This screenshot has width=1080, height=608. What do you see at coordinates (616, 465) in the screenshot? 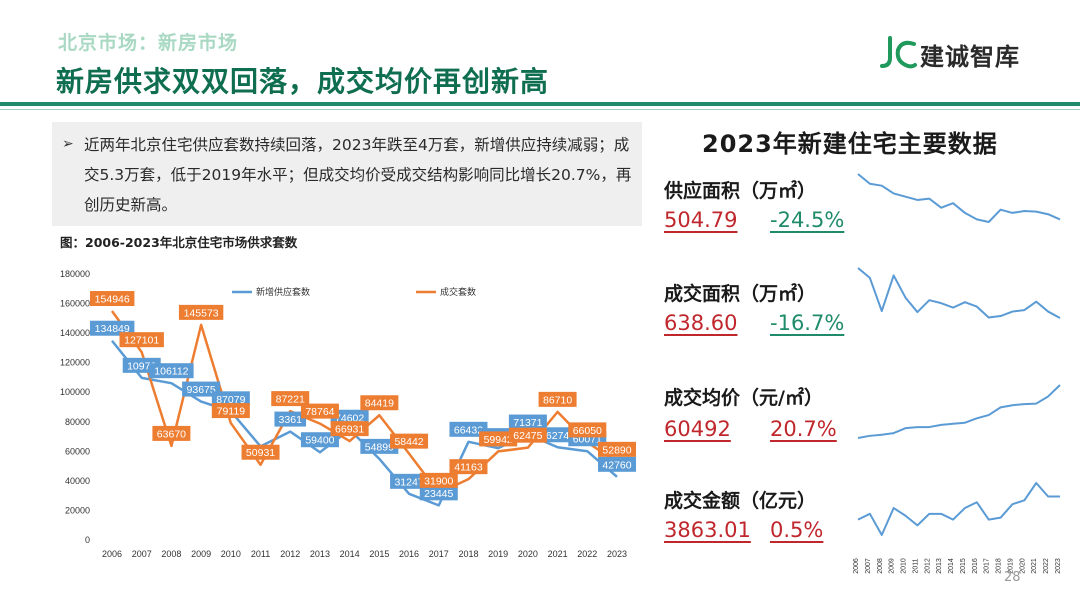
I see `data-label: 42760` at bounding box center [616, 465].